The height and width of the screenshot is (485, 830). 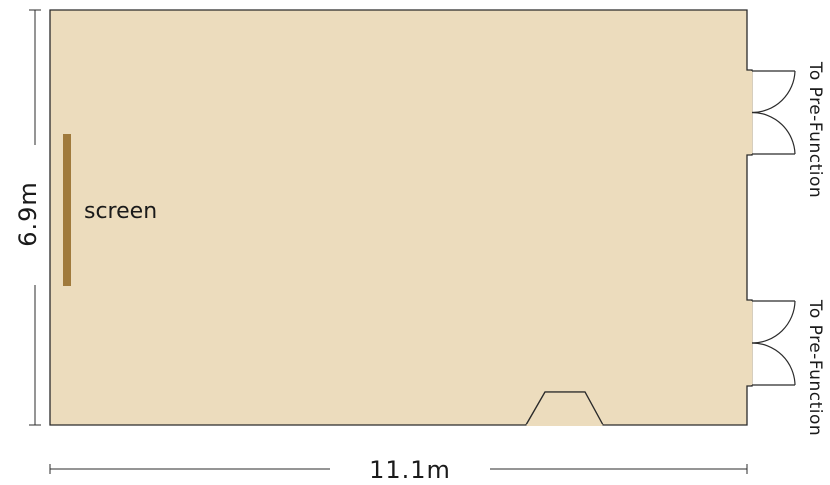 I want to click on projection-screen, so click(x=67, y=210).